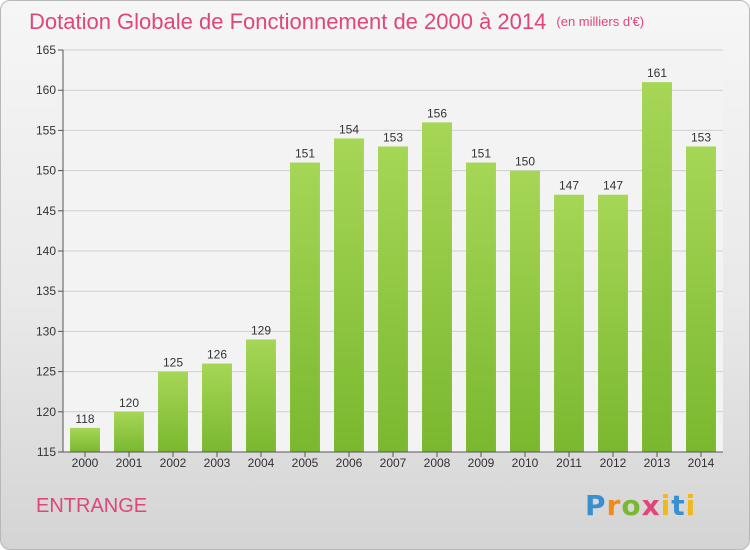 This screenshot has width=750, height=550. Describe the element at coordinates (261, 463) in the screenshot. I see `x-tick-label: 2004` at that location.